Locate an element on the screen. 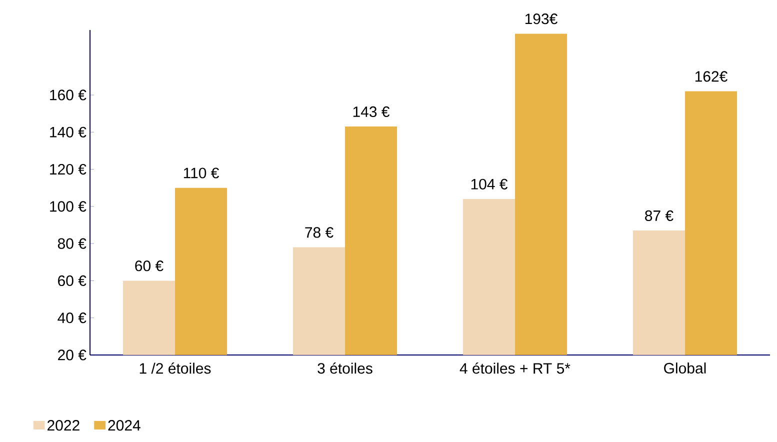 Image resolution: width=777 pixels, height=442 pixels. y-tick-label: 40 € is located at coordinates (72, 318).